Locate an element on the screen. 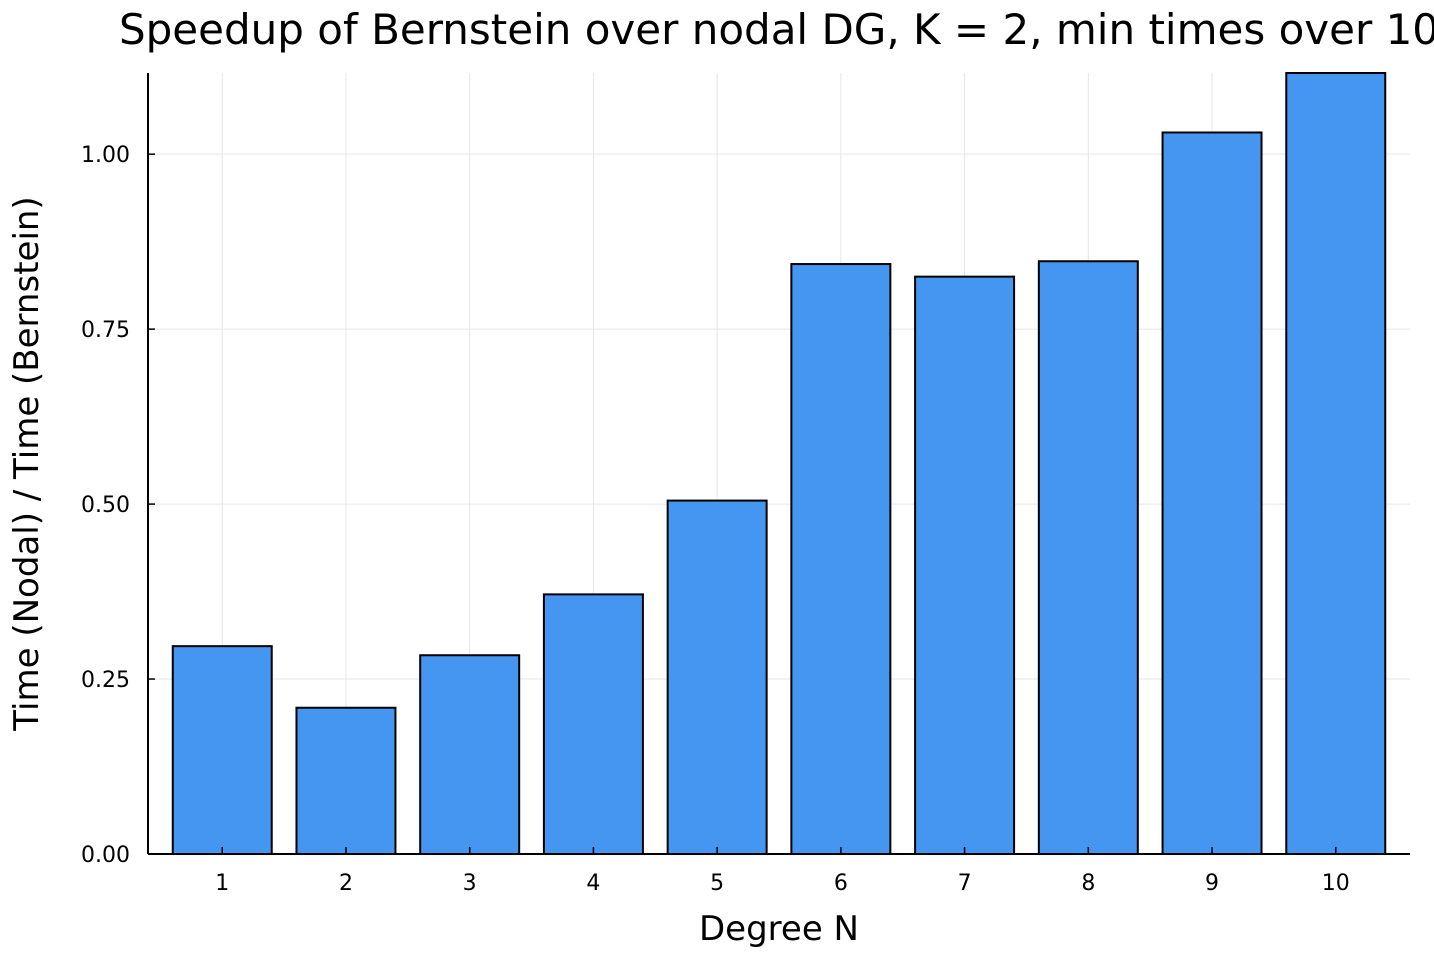  x-tick-label: 5 is located at coordinates (717, 883).